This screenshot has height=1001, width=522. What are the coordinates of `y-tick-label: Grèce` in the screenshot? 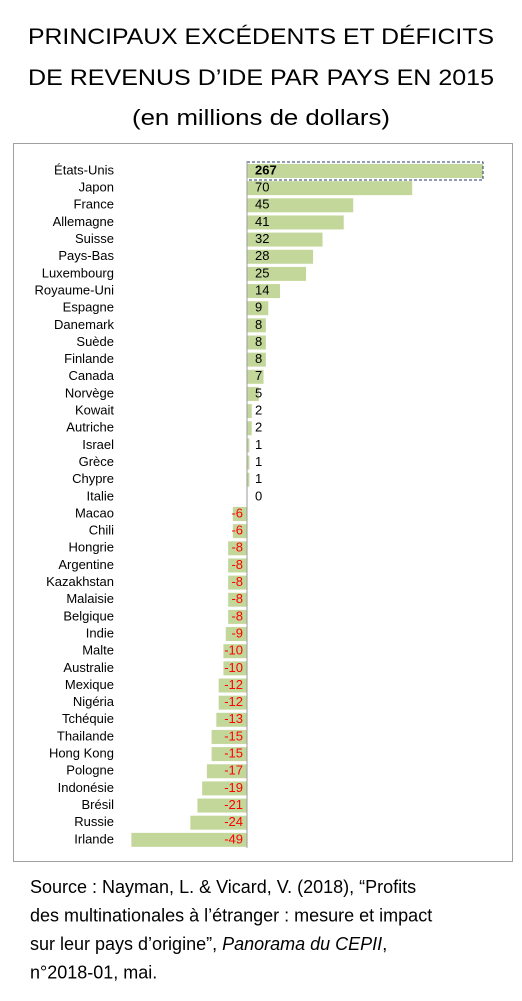 It's located at (96, 461).